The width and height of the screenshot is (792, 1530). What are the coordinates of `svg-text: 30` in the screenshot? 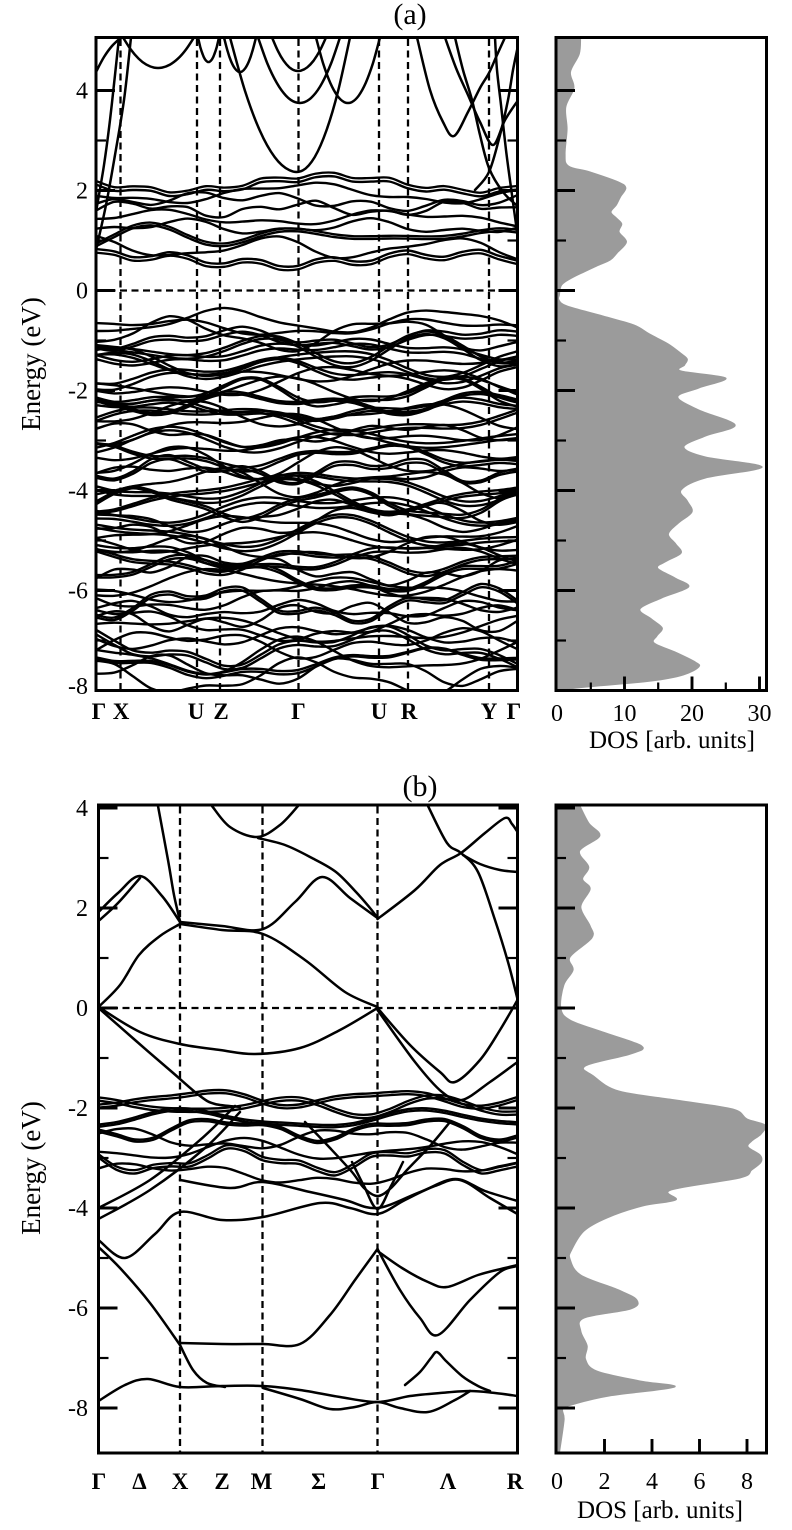 It's located at (760, 714).